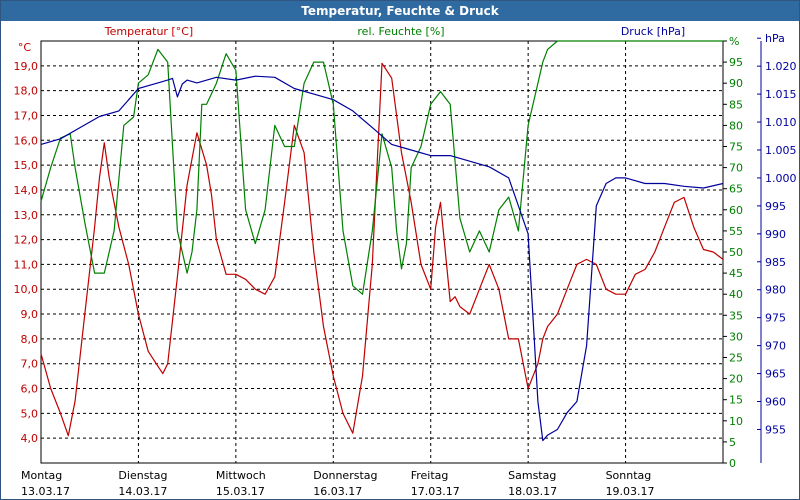 This screenshot has width=800, height=500. Describe the element at coordinates (775, 402) in the screenshot. I see `pressure-tick-label: 960` at that location.